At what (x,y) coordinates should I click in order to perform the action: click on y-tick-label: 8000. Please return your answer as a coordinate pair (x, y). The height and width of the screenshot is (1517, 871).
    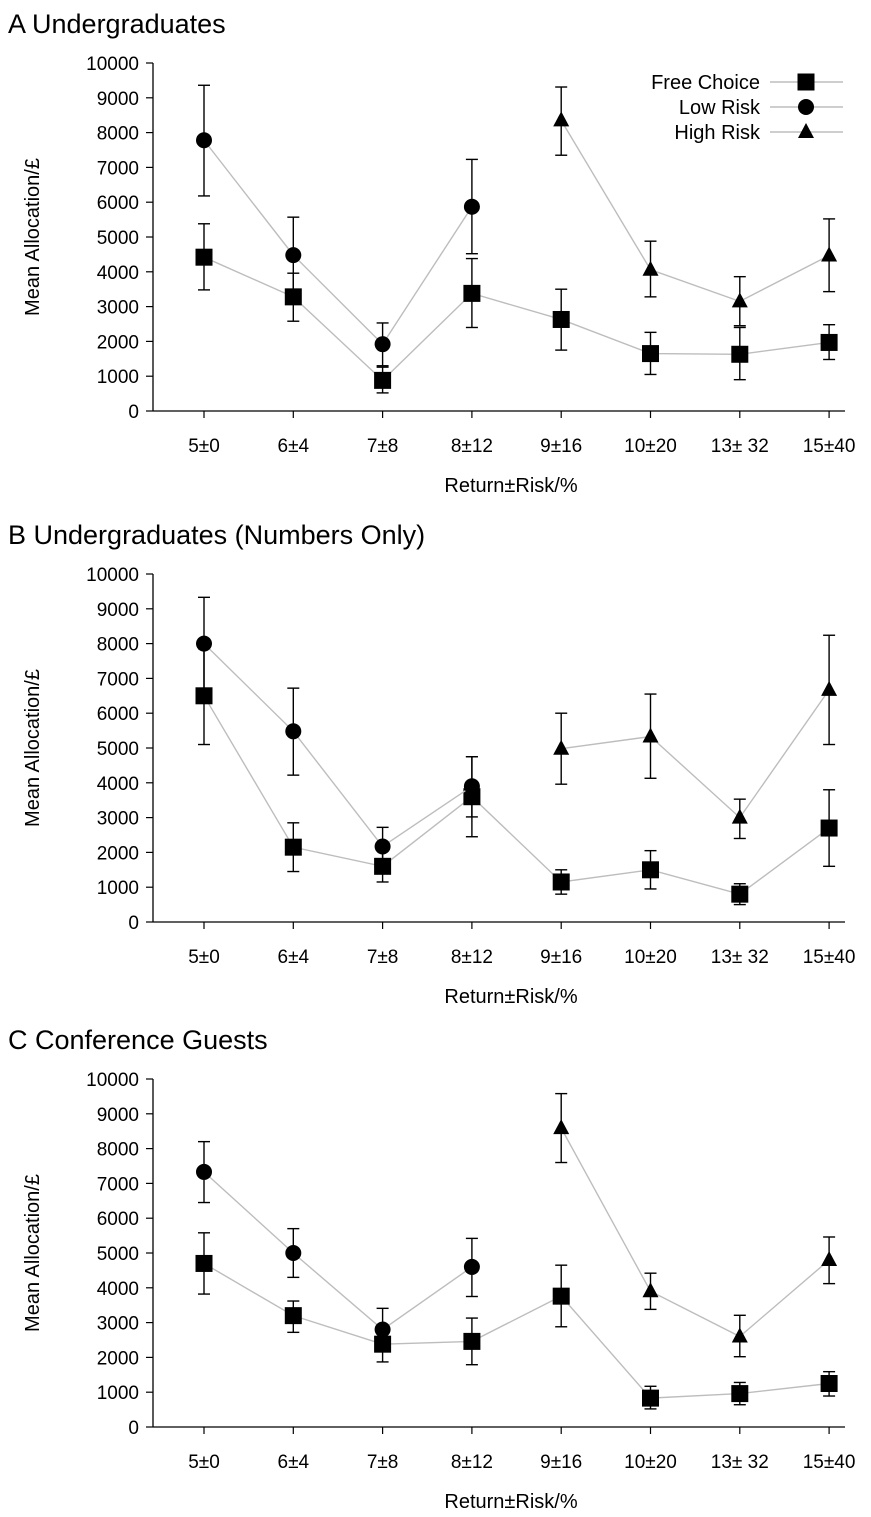
    Looking at the image, I should click on (118, 1150).